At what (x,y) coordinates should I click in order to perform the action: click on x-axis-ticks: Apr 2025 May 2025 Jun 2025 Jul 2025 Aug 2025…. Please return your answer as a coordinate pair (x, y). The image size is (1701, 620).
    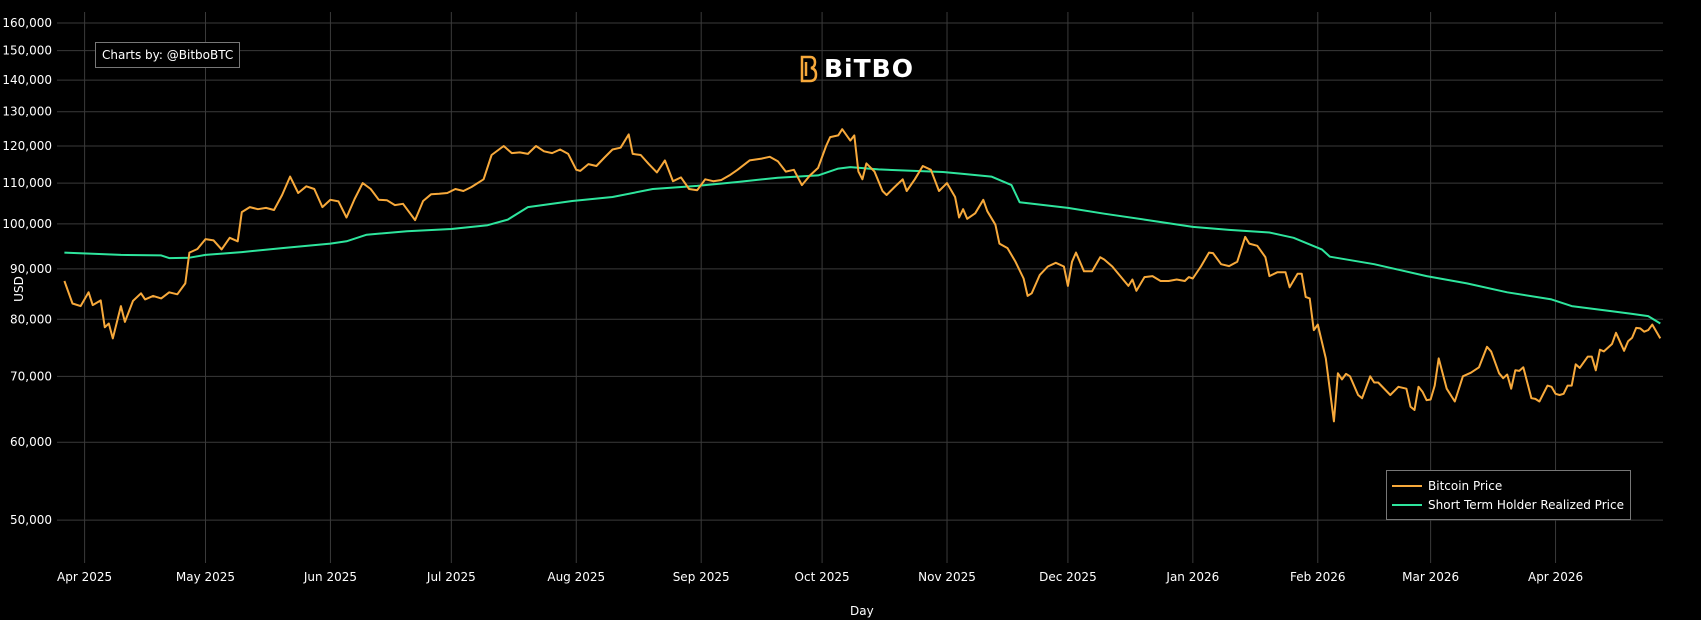
    Looking at the image, I should click on (820, 577).